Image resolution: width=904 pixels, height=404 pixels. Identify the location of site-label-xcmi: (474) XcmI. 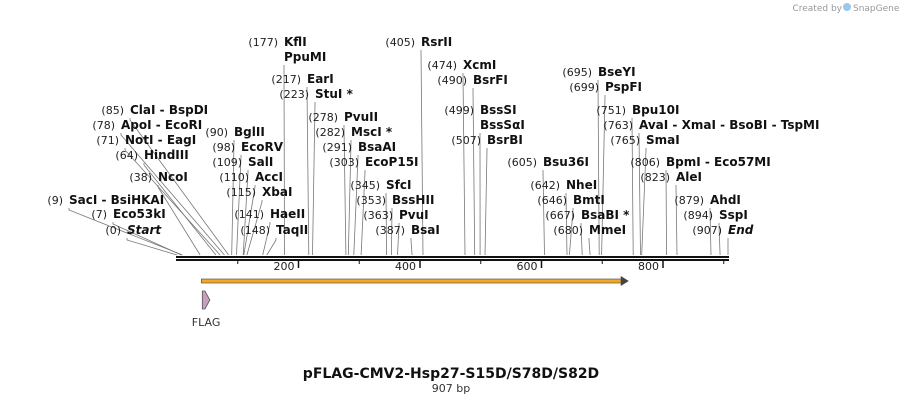
(461, 65).